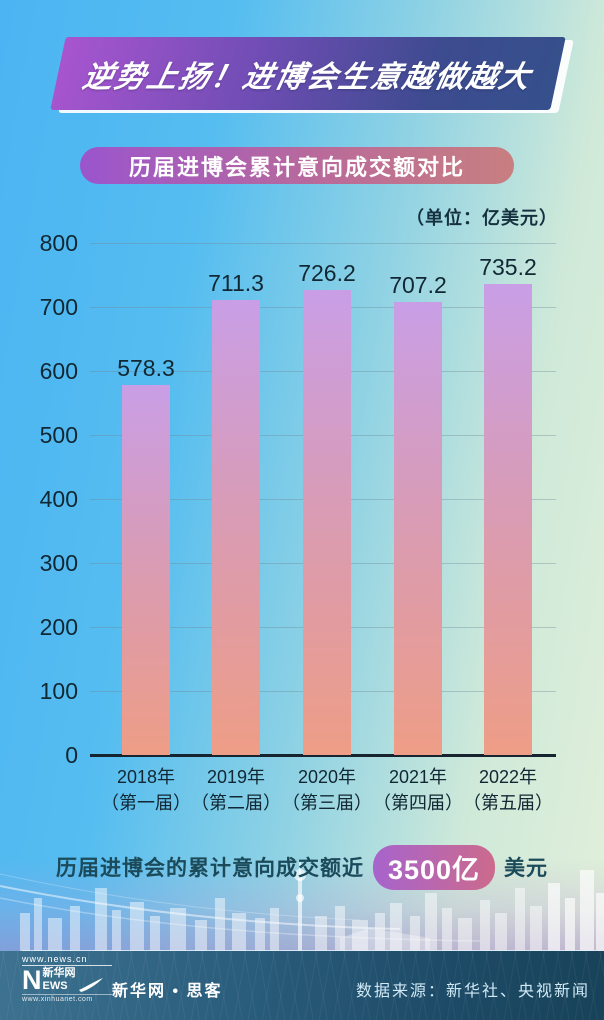 The width and height of the screenshot is (604, 1020). I want to click on statement-prefix: 历届进博会的累计意向成交额近, so click(209, 868).